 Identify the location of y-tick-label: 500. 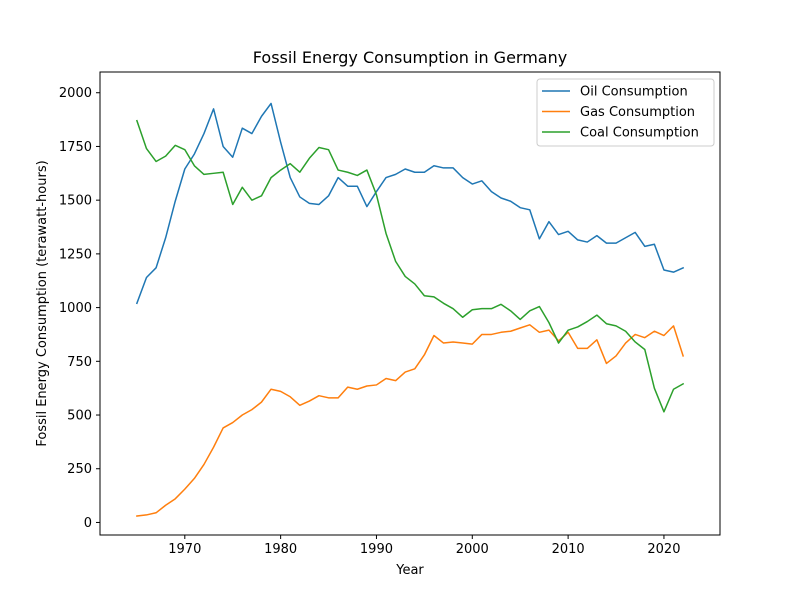
(79, 416).